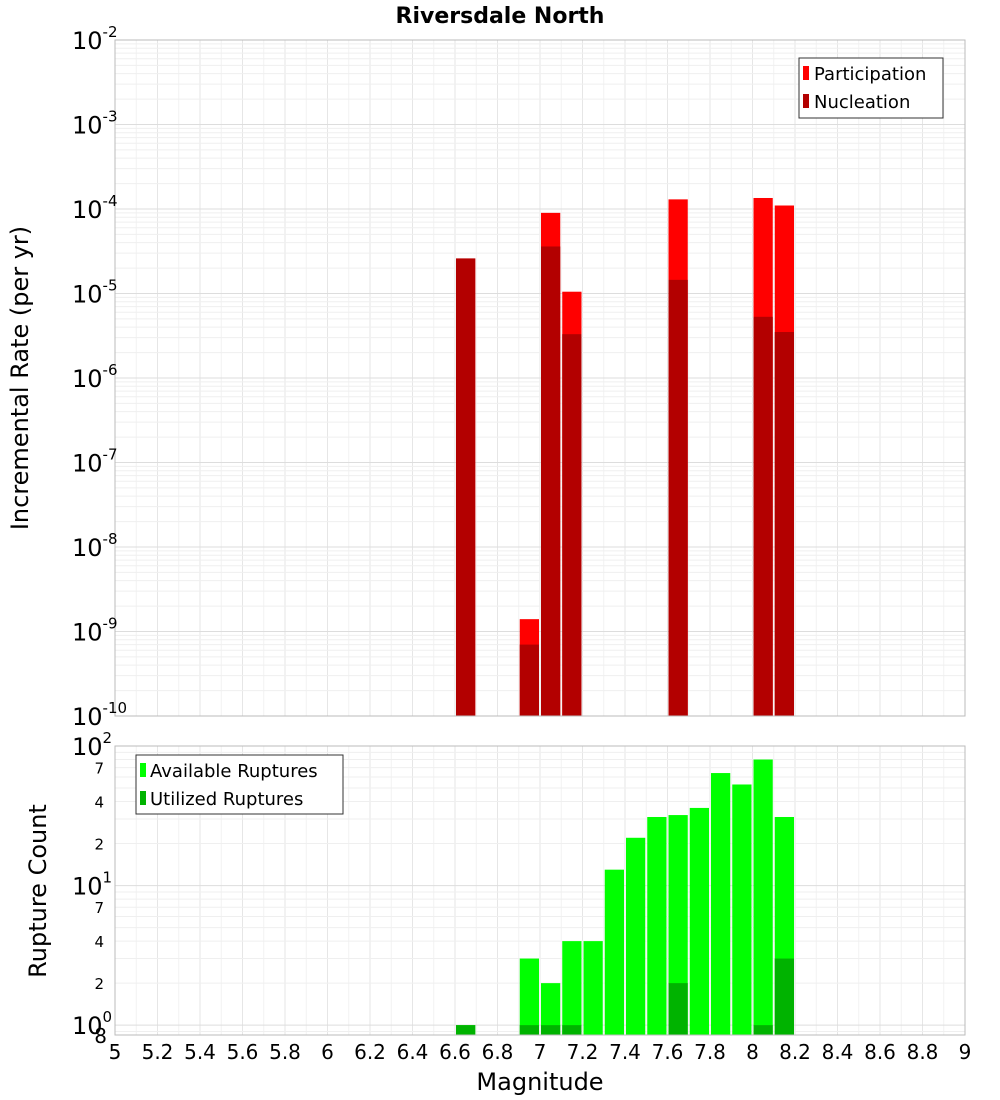  Describe the element at coordinates (100, 1036) in the screenshot. I see `y-minor-tick-label: 8` at that location.